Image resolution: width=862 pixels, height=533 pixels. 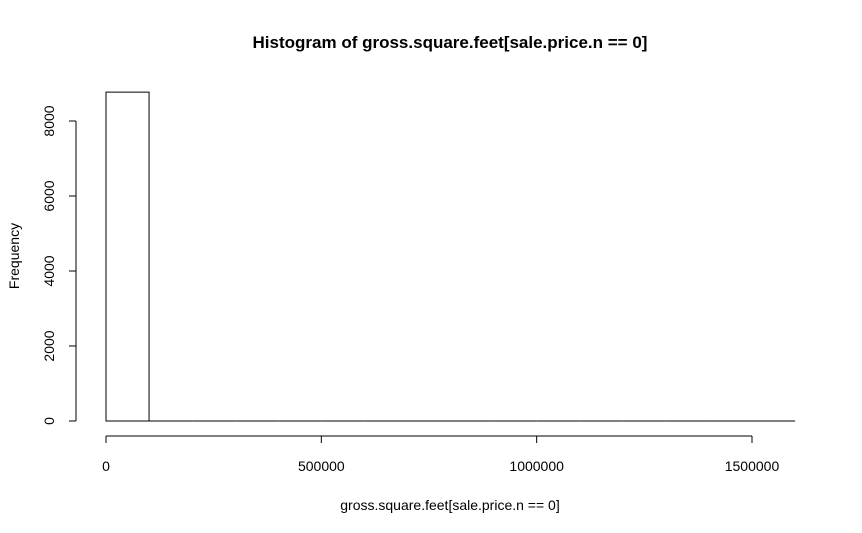 I want to click on x-axis-label: gross.square.feet[sale.price.n == 0], so click(x=449, y=505).